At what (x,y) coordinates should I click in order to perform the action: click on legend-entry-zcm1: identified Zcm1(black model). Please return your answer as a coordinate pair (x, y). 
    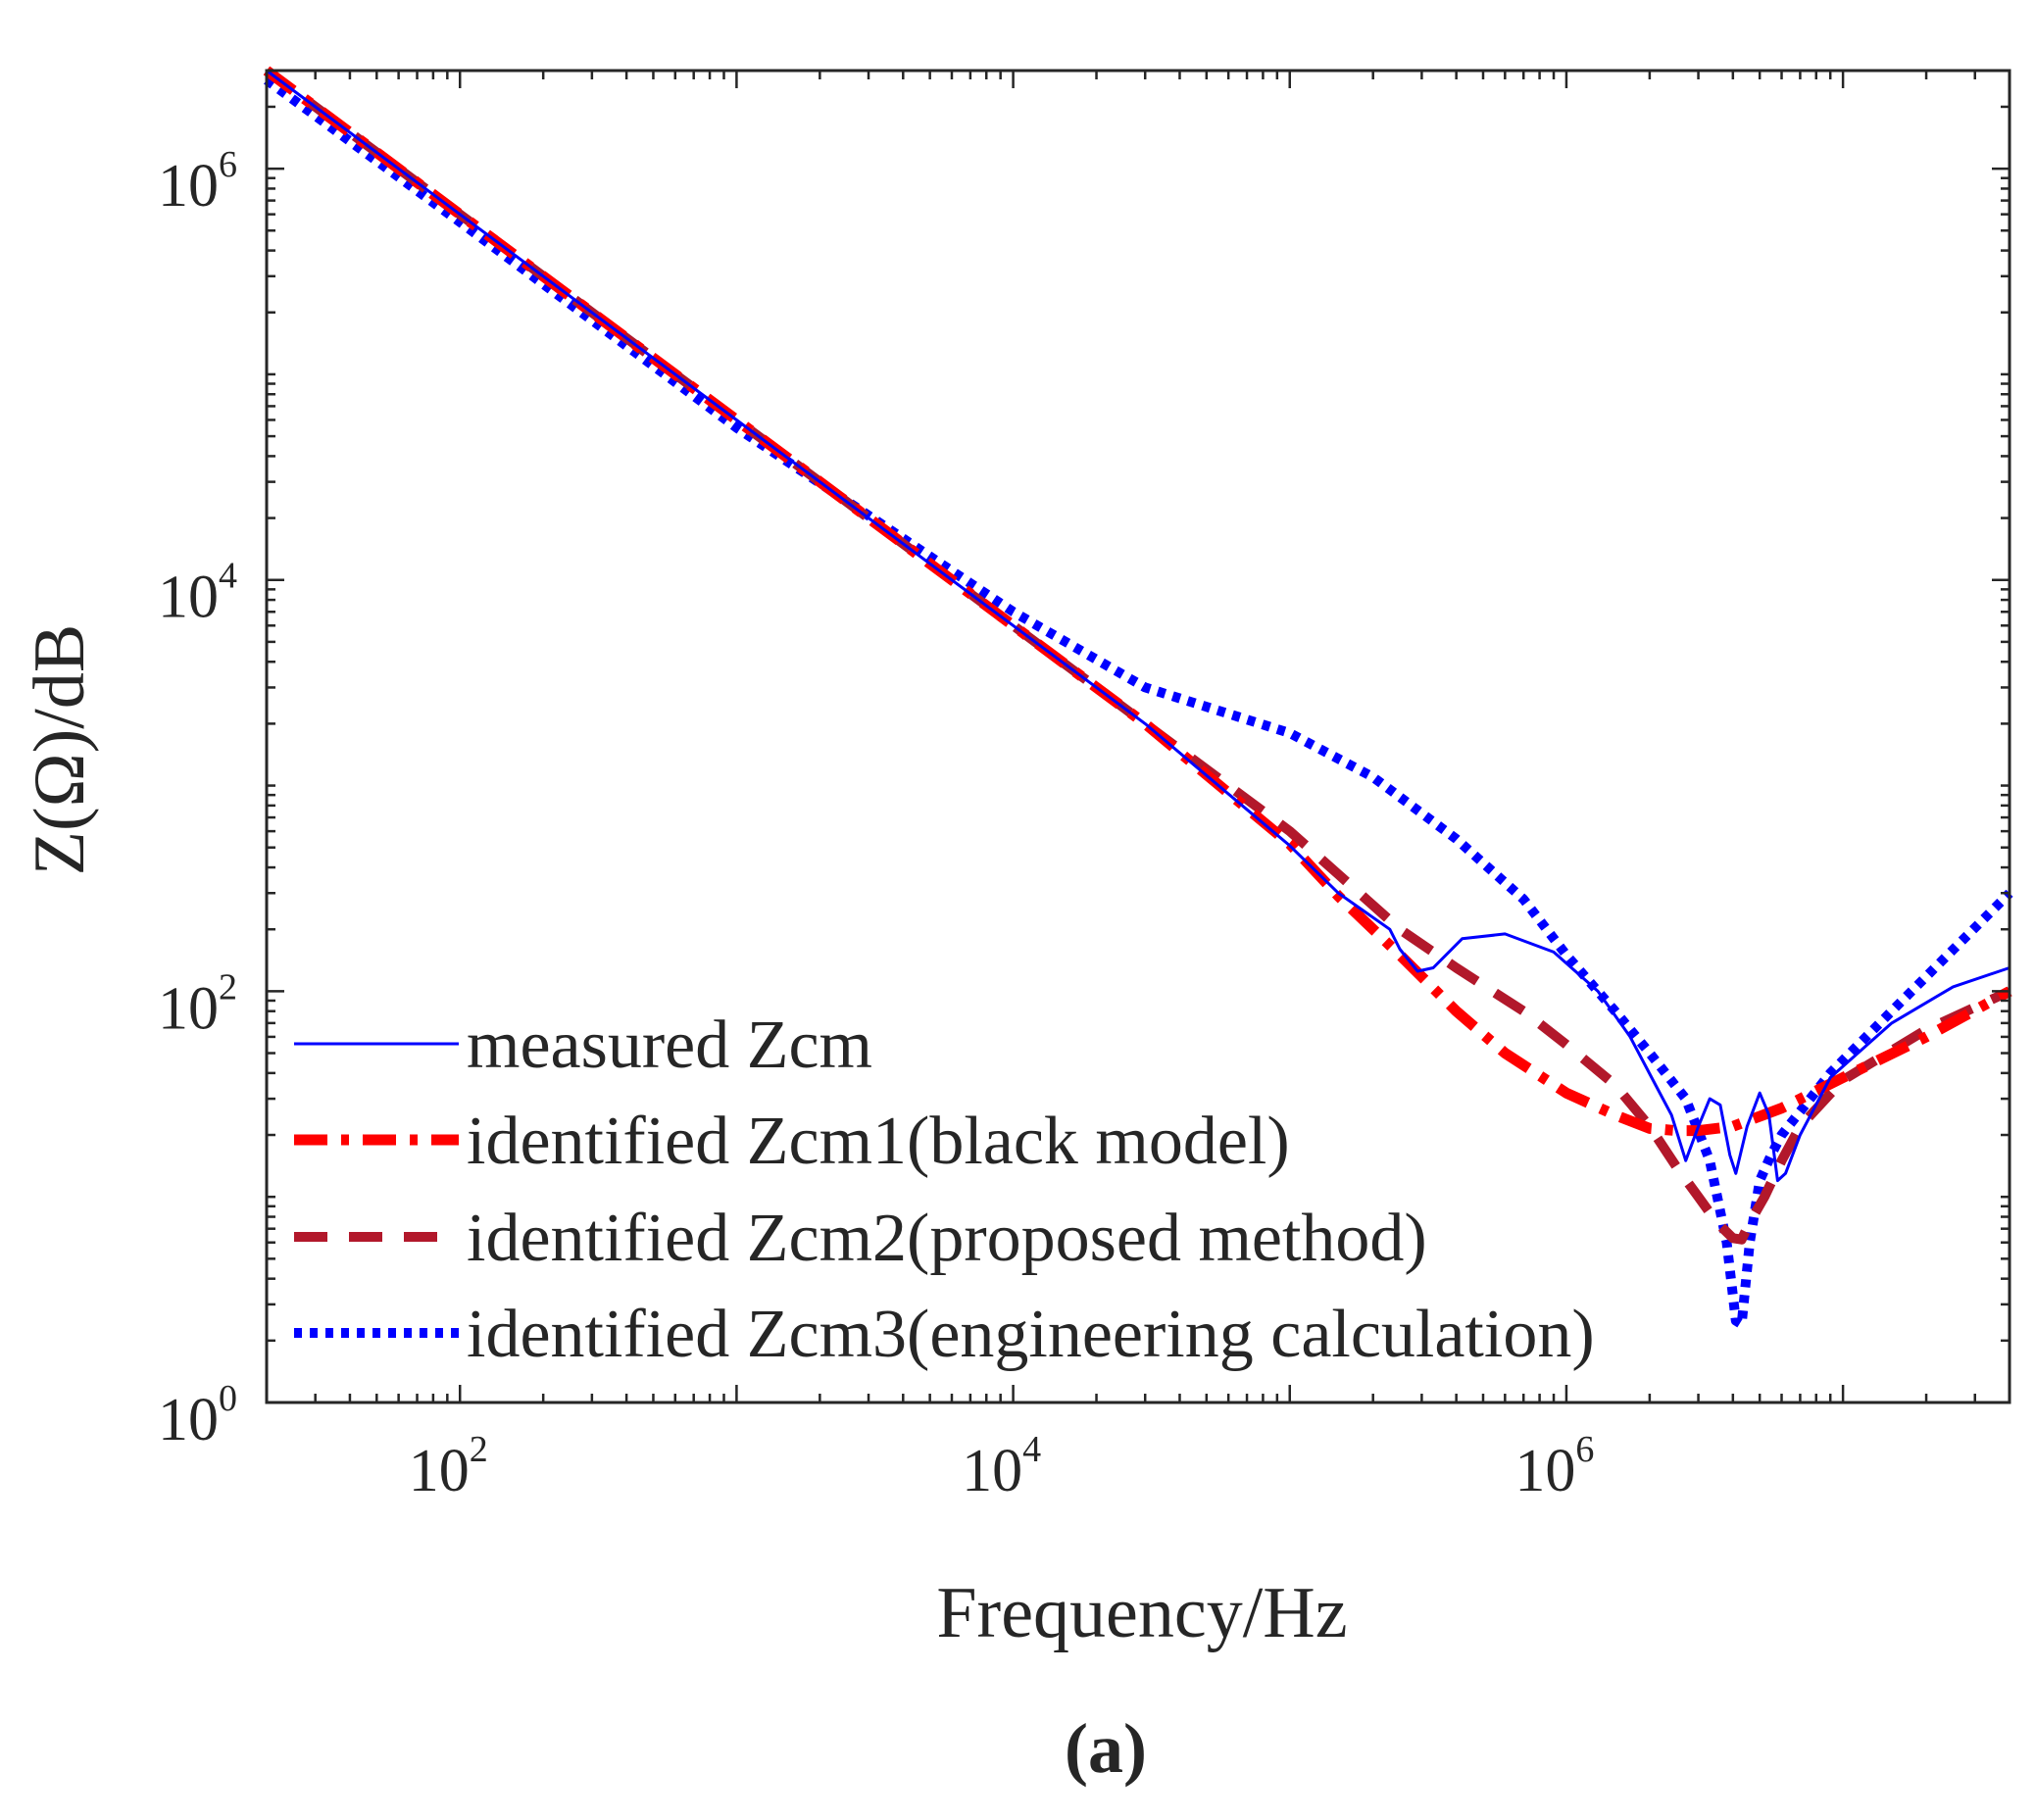
    Looking at the image, I should click on (792, 1141).